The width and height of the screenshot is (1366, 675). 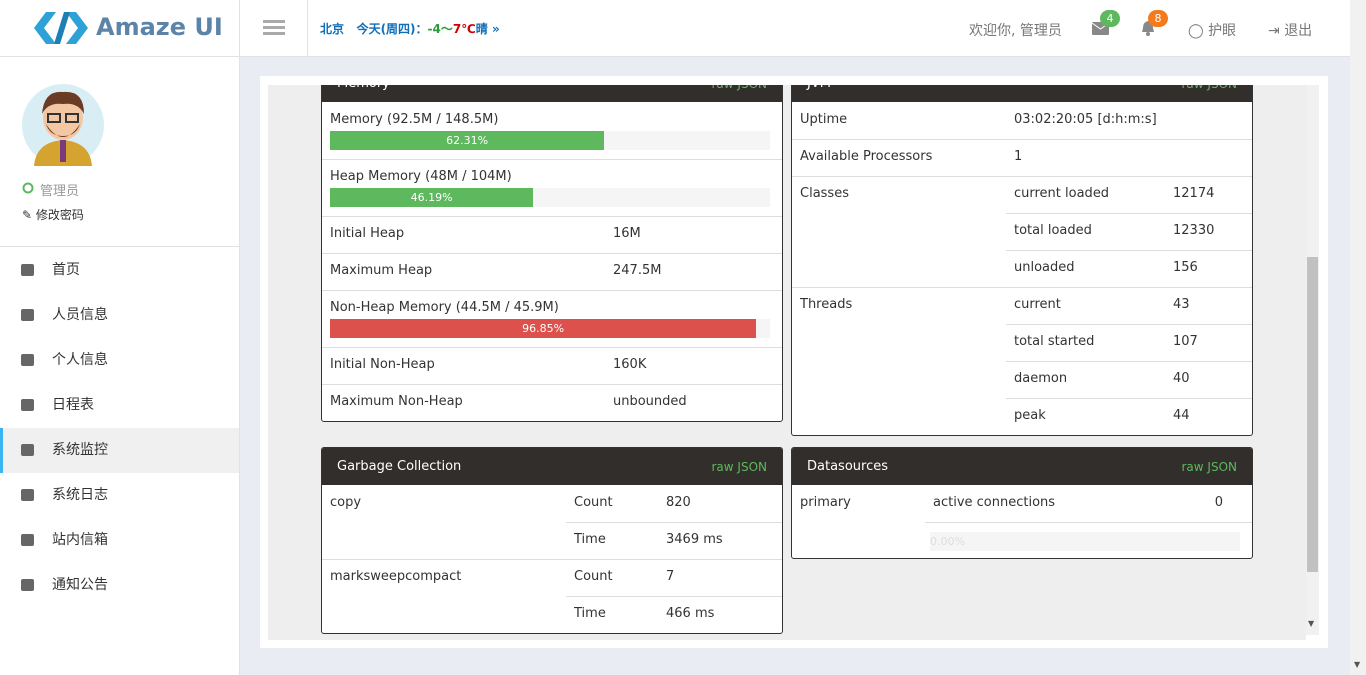 What do you see at coordinates (1085, 541) in the screenshot?
I see `progress-track: 0.00%` at bounding box center [1085, 541].